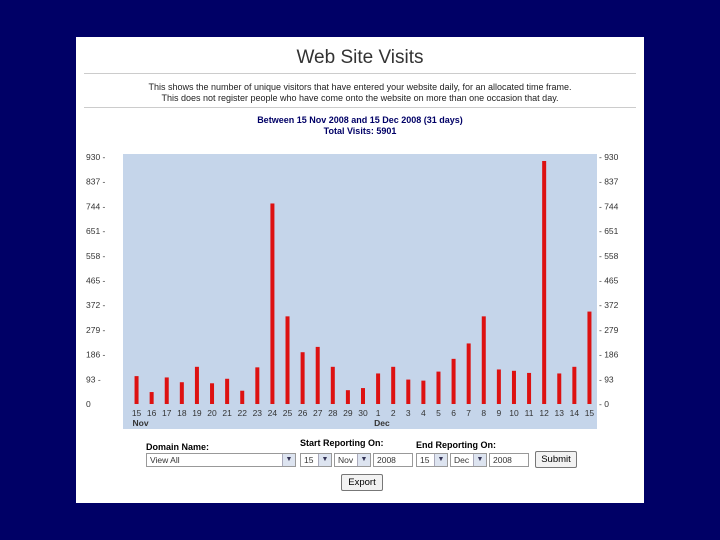 The image size is (720, 540). I want to click on x-tick-label: 7, so click(468, 413).